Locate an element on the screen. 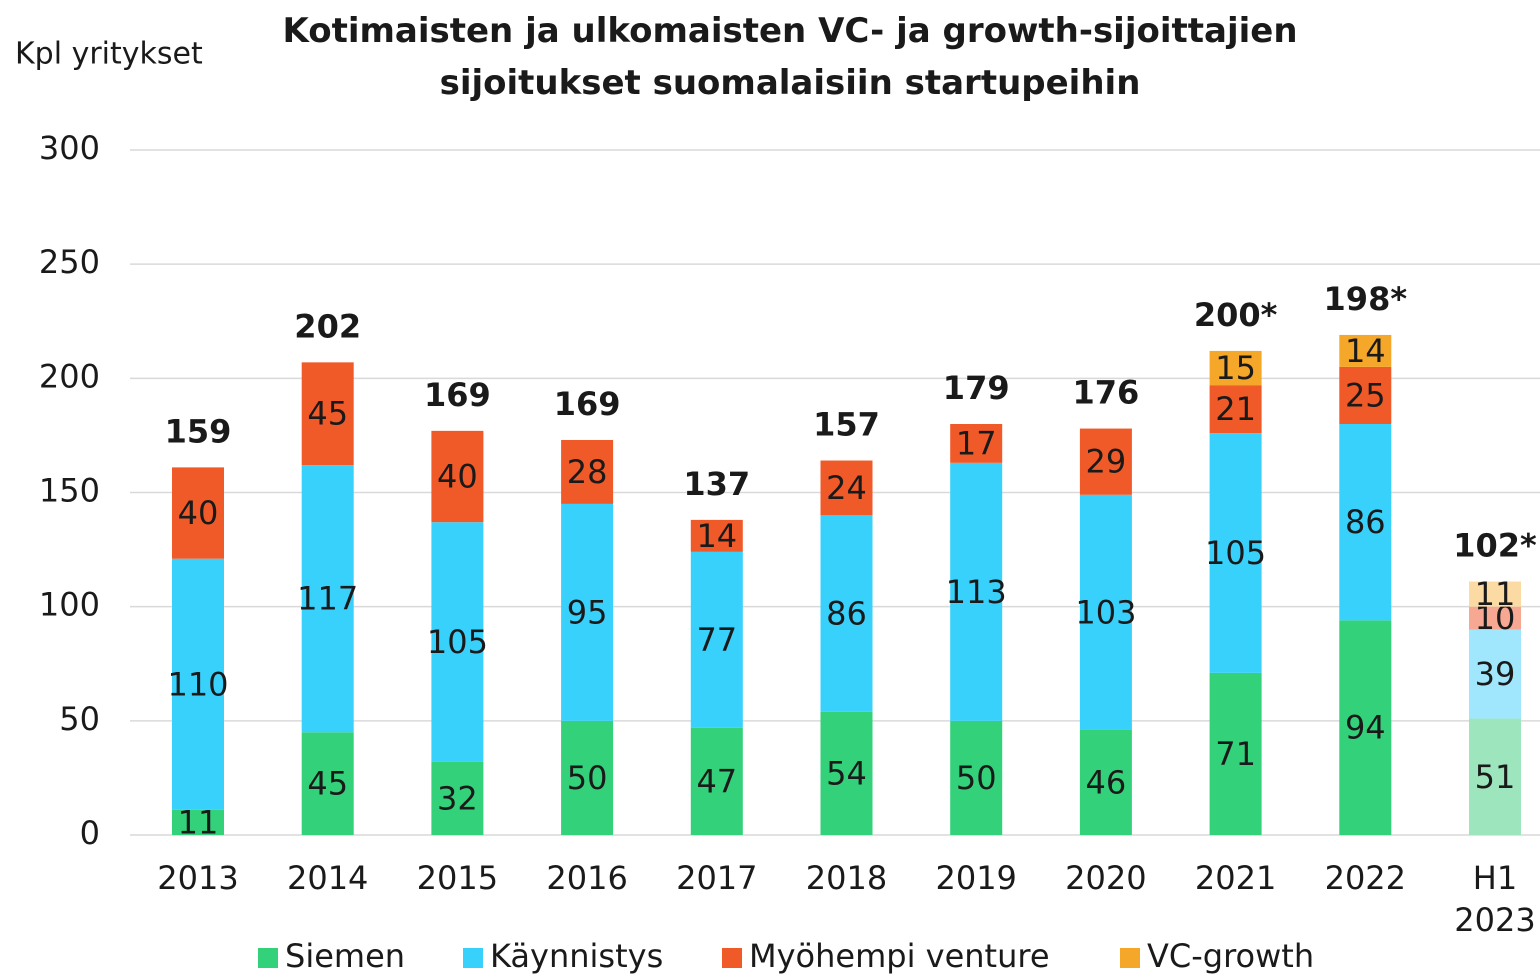 The height and width of the screenshot is (977, 1540). data-label: 28 is located at coordinates (587, 472).